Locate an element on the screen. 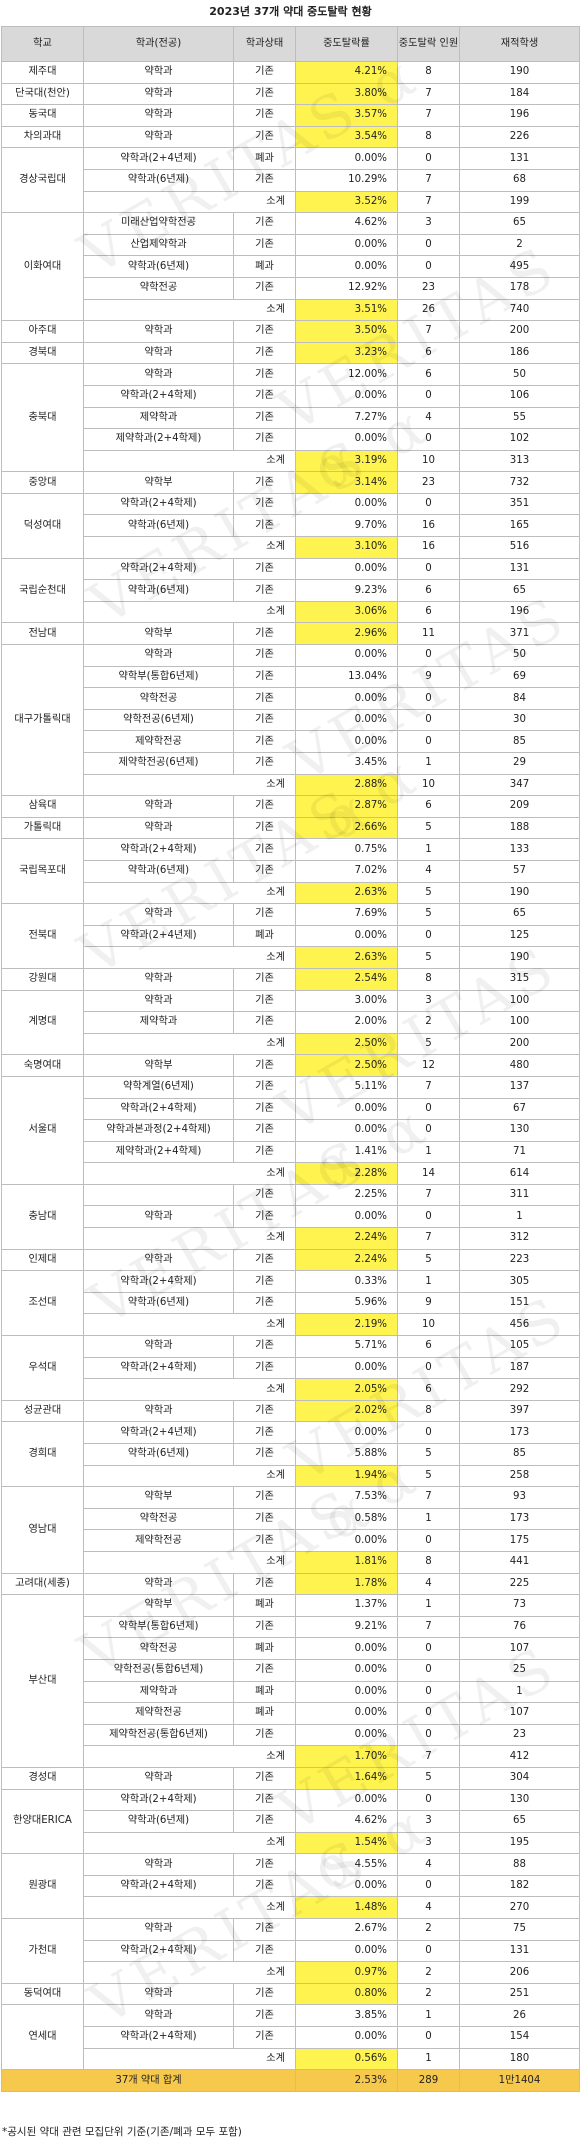 This screenshot has height=2147, width=581. rate-cell: 2.05% is located at coordinates (346, 1389).